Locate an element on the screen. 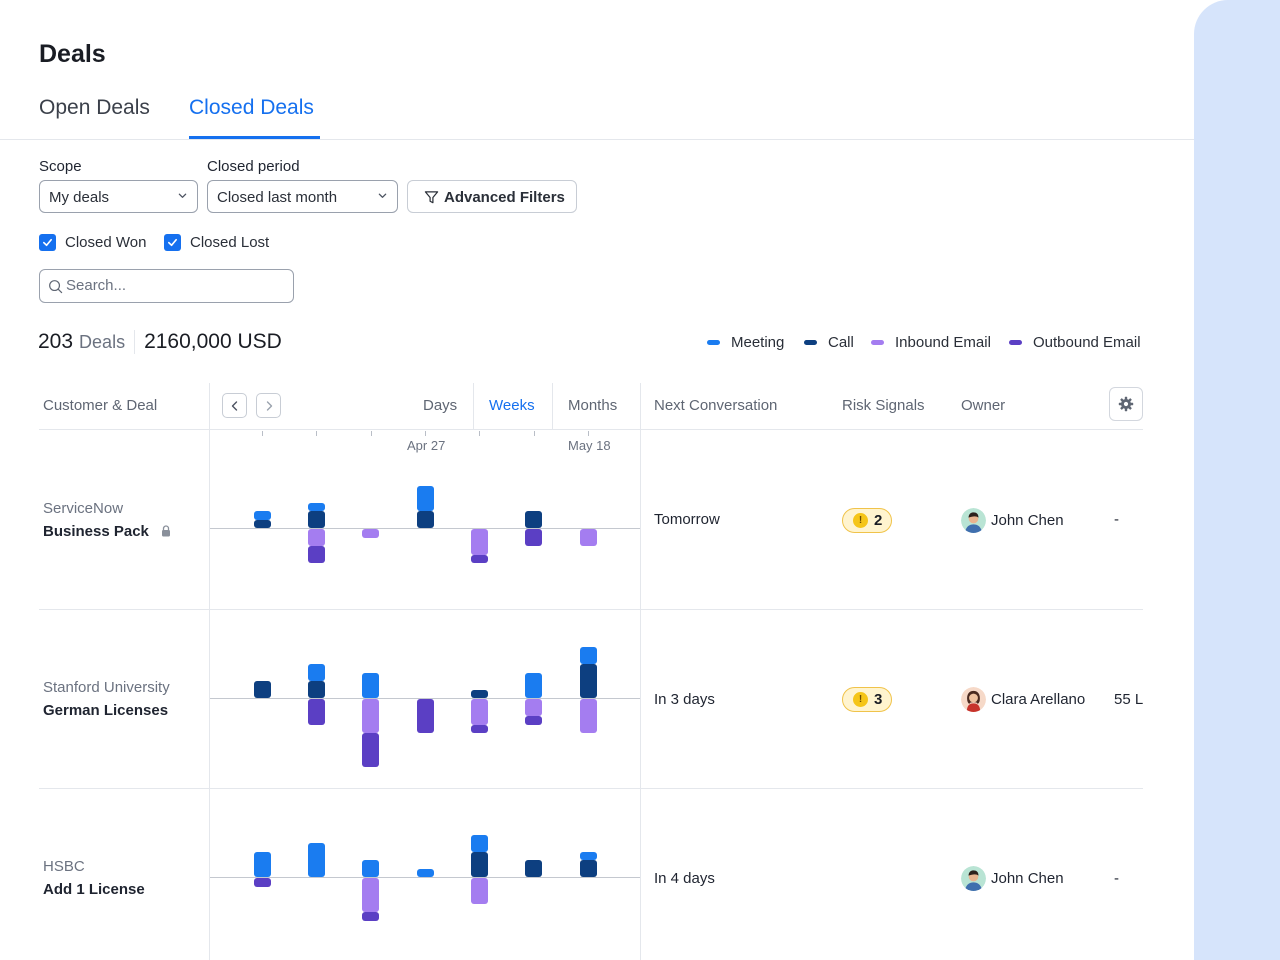  deal-tabs: Open Deals Closed Deals is located at coordinates (597, 117).